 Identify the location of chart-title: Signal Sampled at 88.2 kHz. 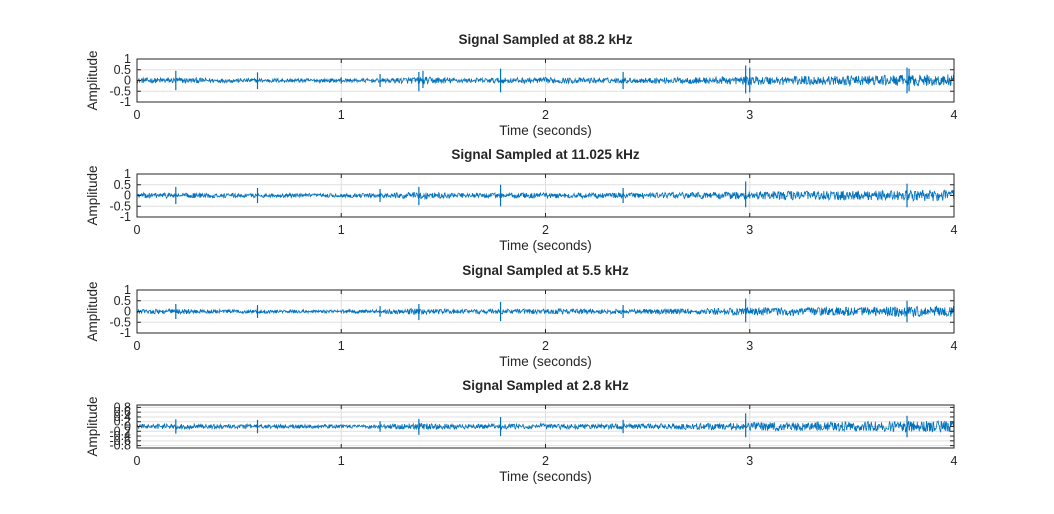
(545, 39).